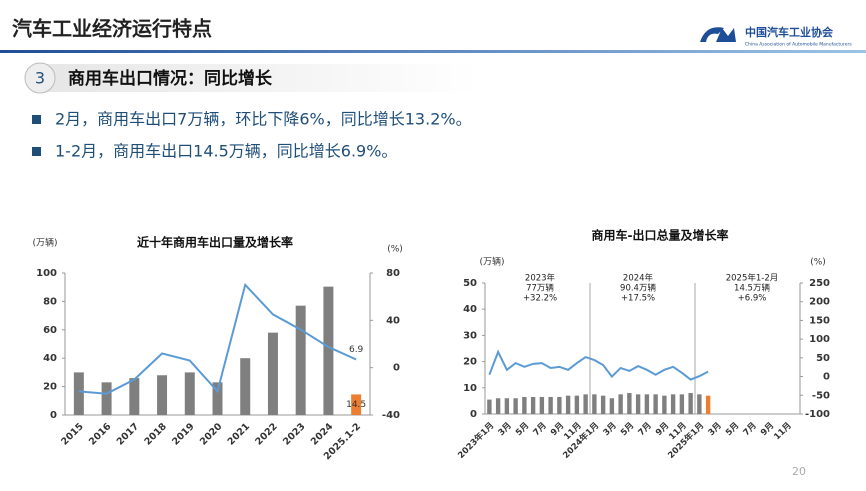 The width and height of the screenshot is (866, 491). What do you see at coordinates (215, 242) in the screenshot?
I see `chart-title: 近十年商用车出口量及增长率` at bounding box center [215, 242].